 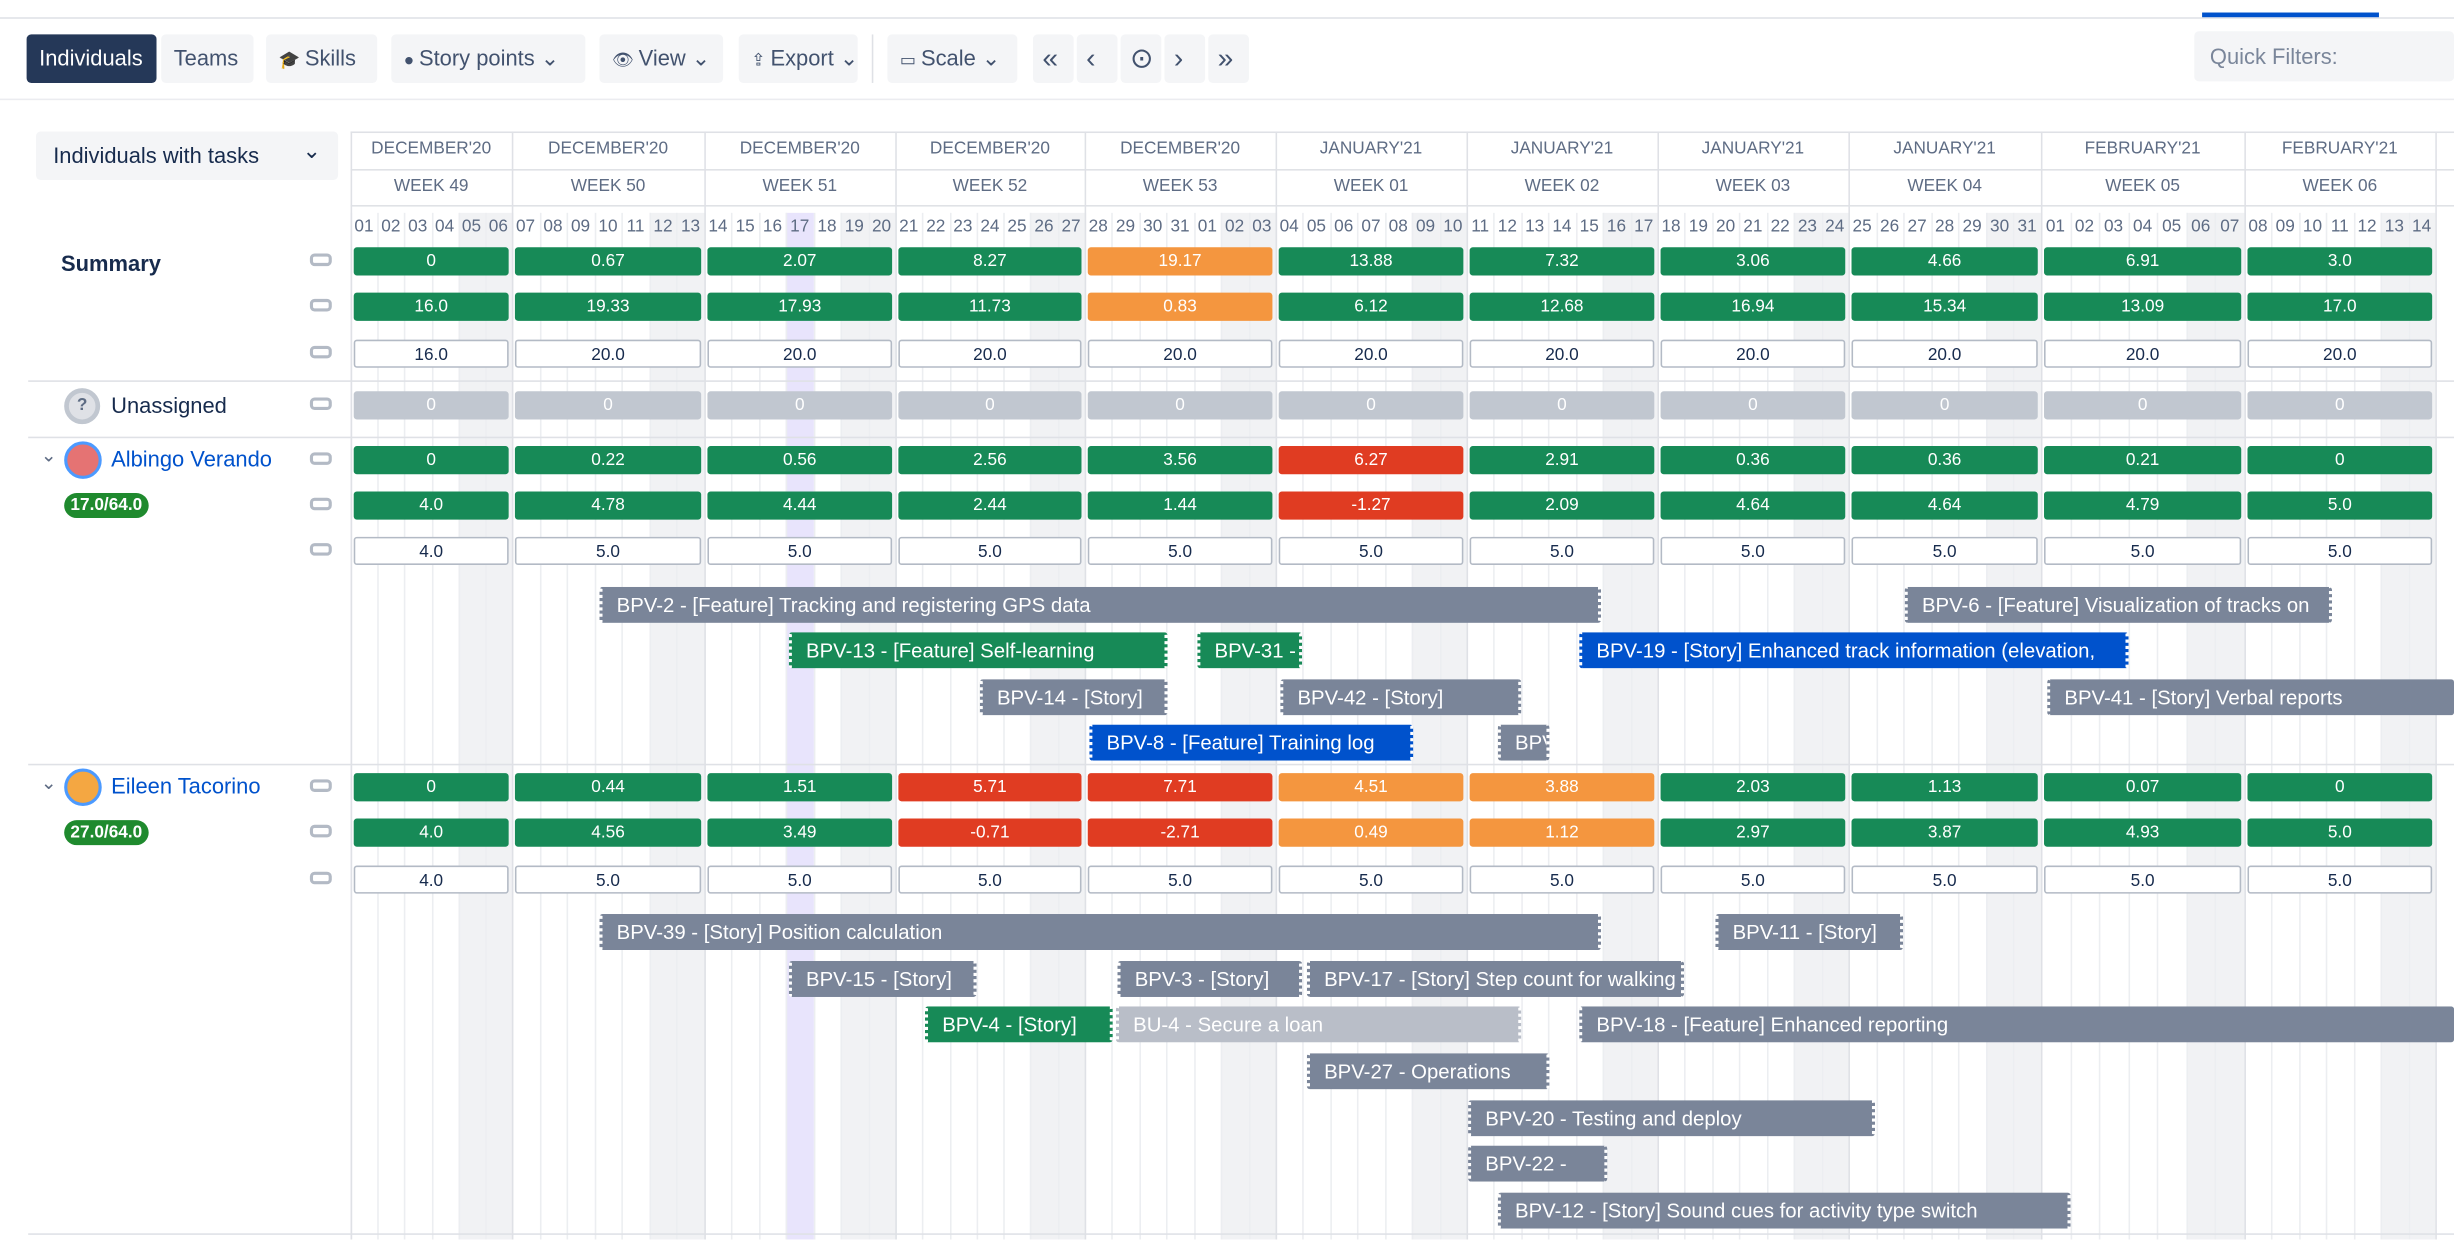 I want to click on person-name: Albingo Verando, so click(x=191, y=459).